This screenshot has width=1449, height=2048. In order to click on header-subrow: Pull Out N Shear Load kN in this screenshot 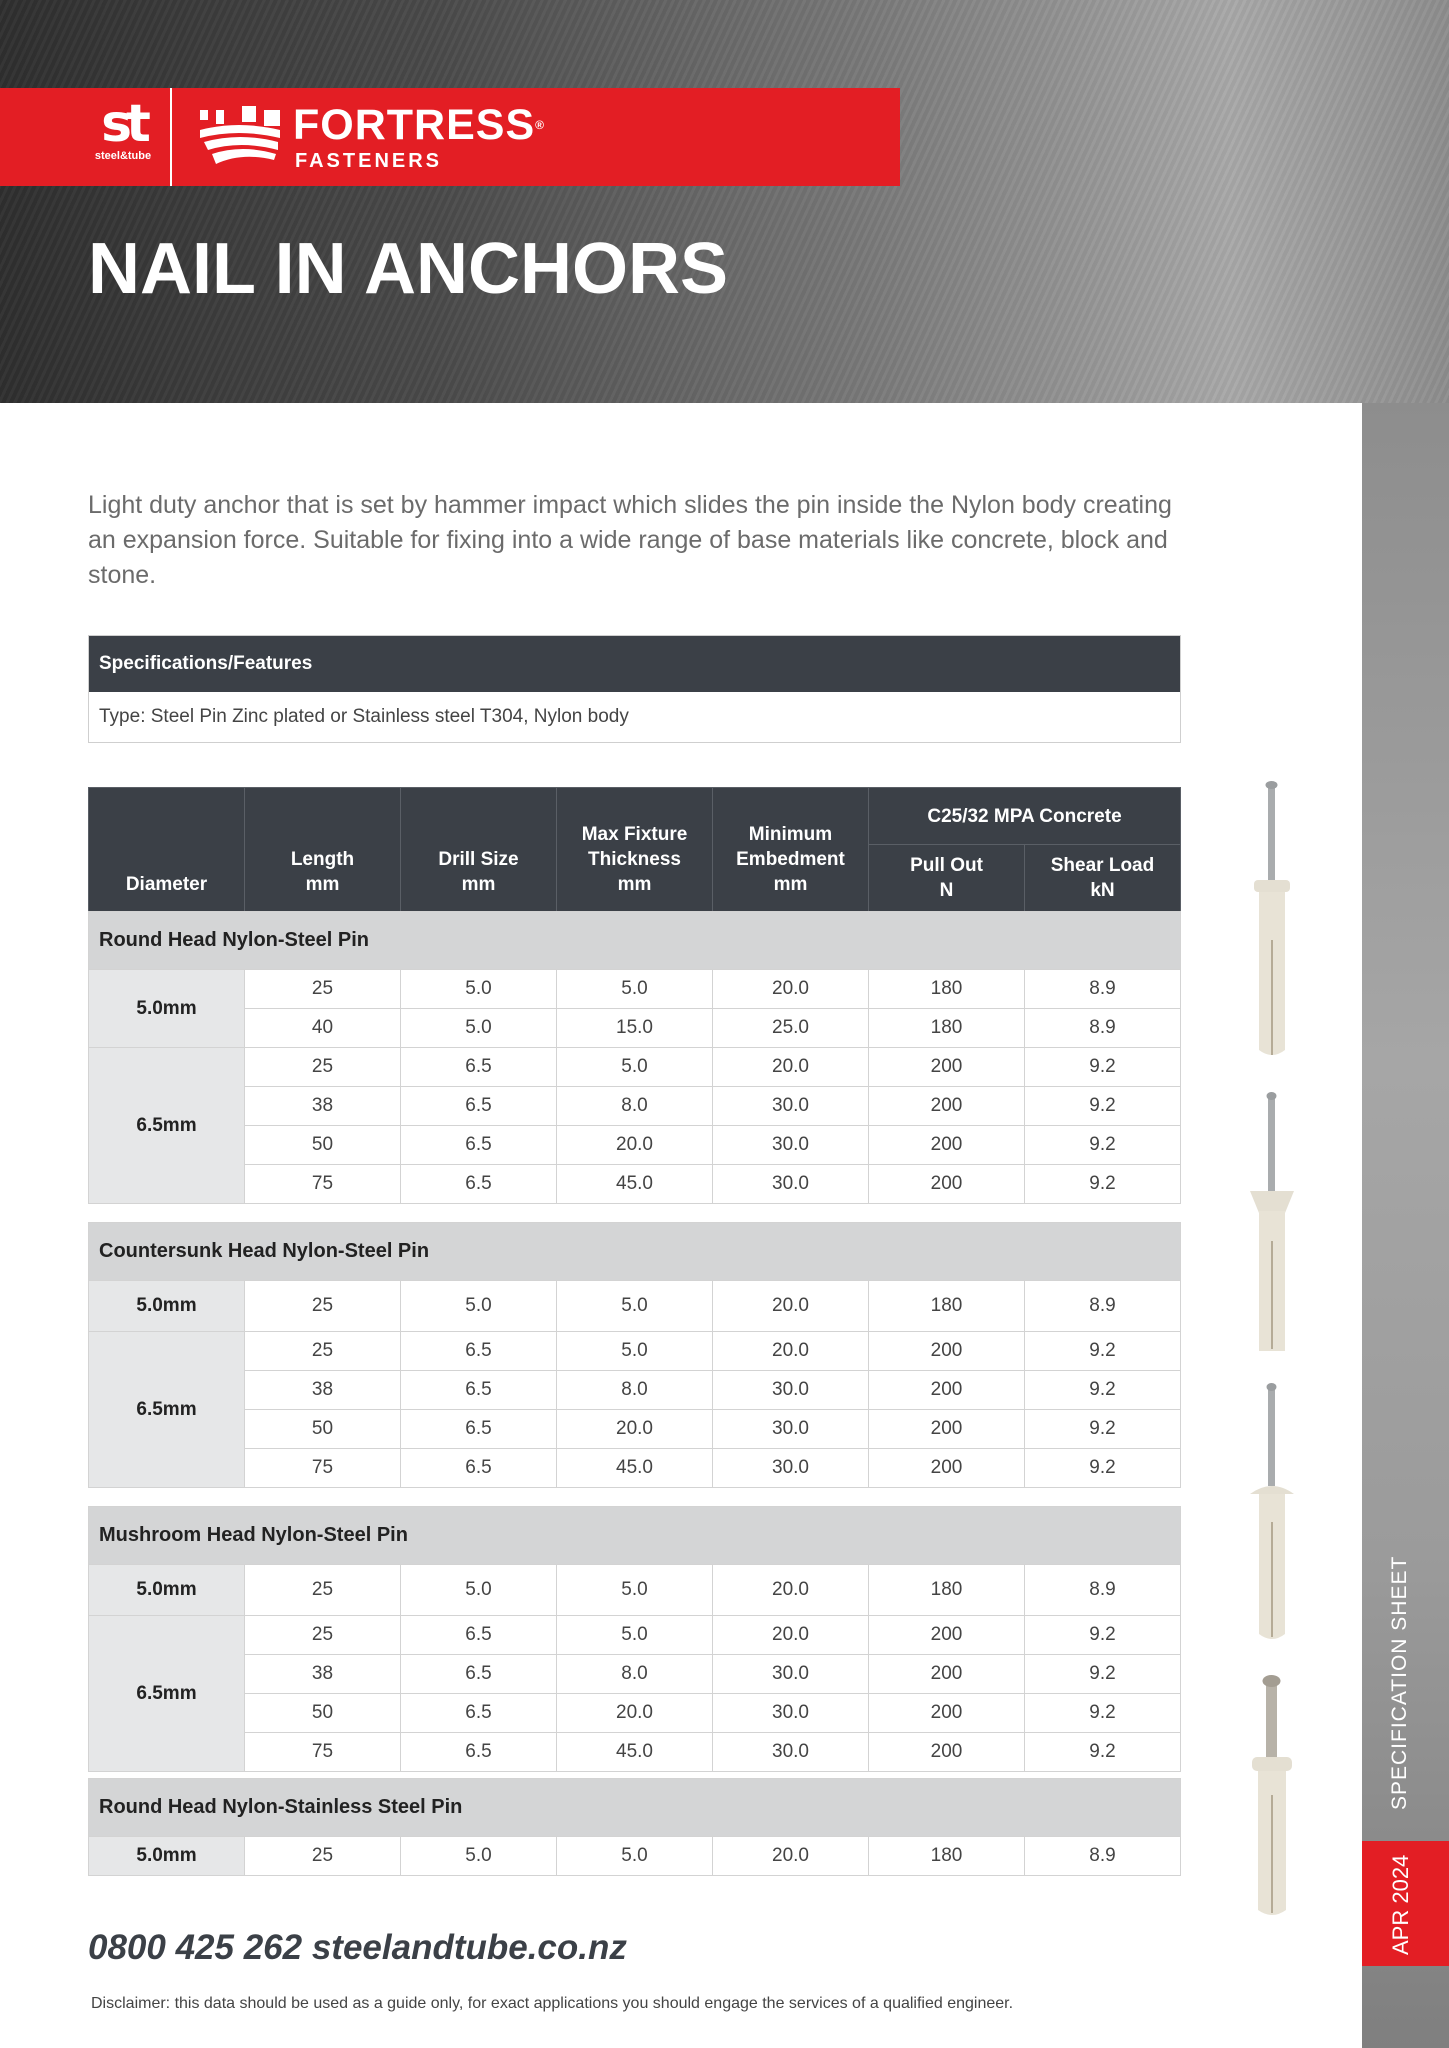, I will do `click(635, 878)`.